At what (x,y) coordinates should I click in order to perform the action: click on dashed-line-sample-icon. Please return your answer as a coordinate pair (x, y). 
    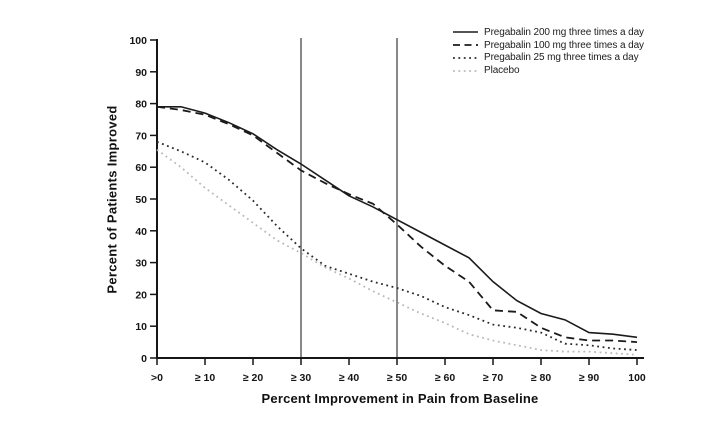
    Looking at the image, I should click on (465, 45).